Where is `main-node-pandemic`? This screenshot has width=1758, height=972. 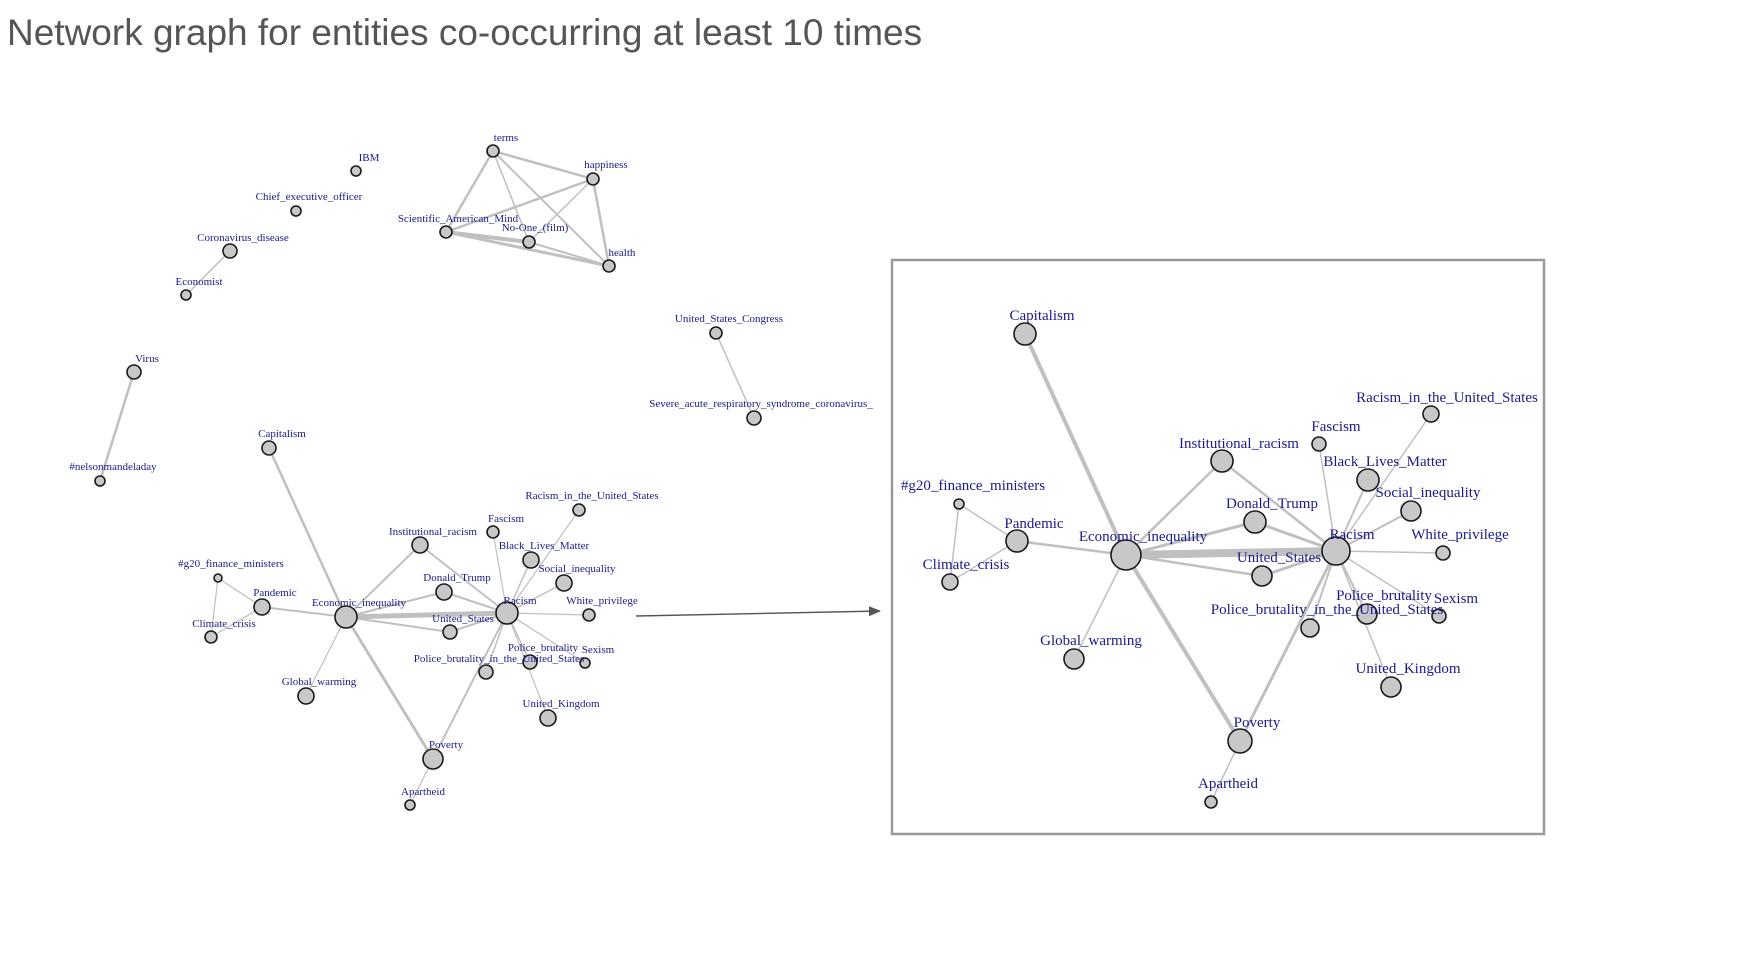 main-node-pandemic is located at coordinates (262, 607).